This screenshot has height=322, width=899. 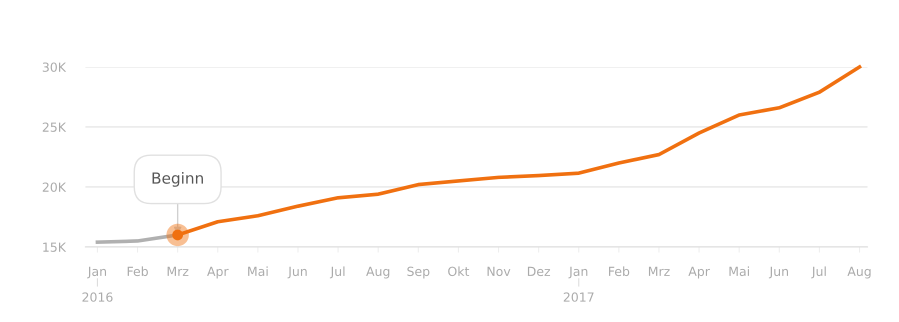 I want to click on y-tick-label: 20K, so click(x=54, y=187).